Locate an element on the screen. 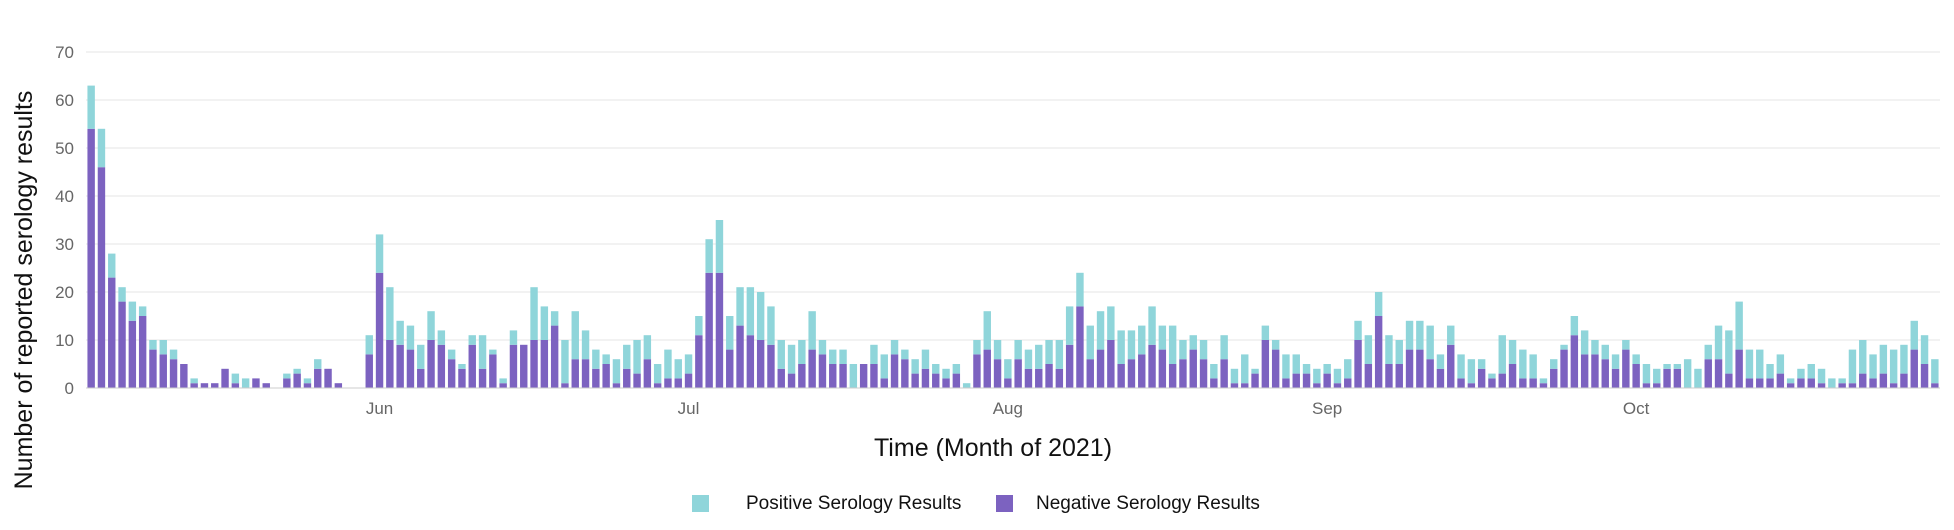  legend-label-negative: Negative Serology Results is located at coordinates (1148, 503).